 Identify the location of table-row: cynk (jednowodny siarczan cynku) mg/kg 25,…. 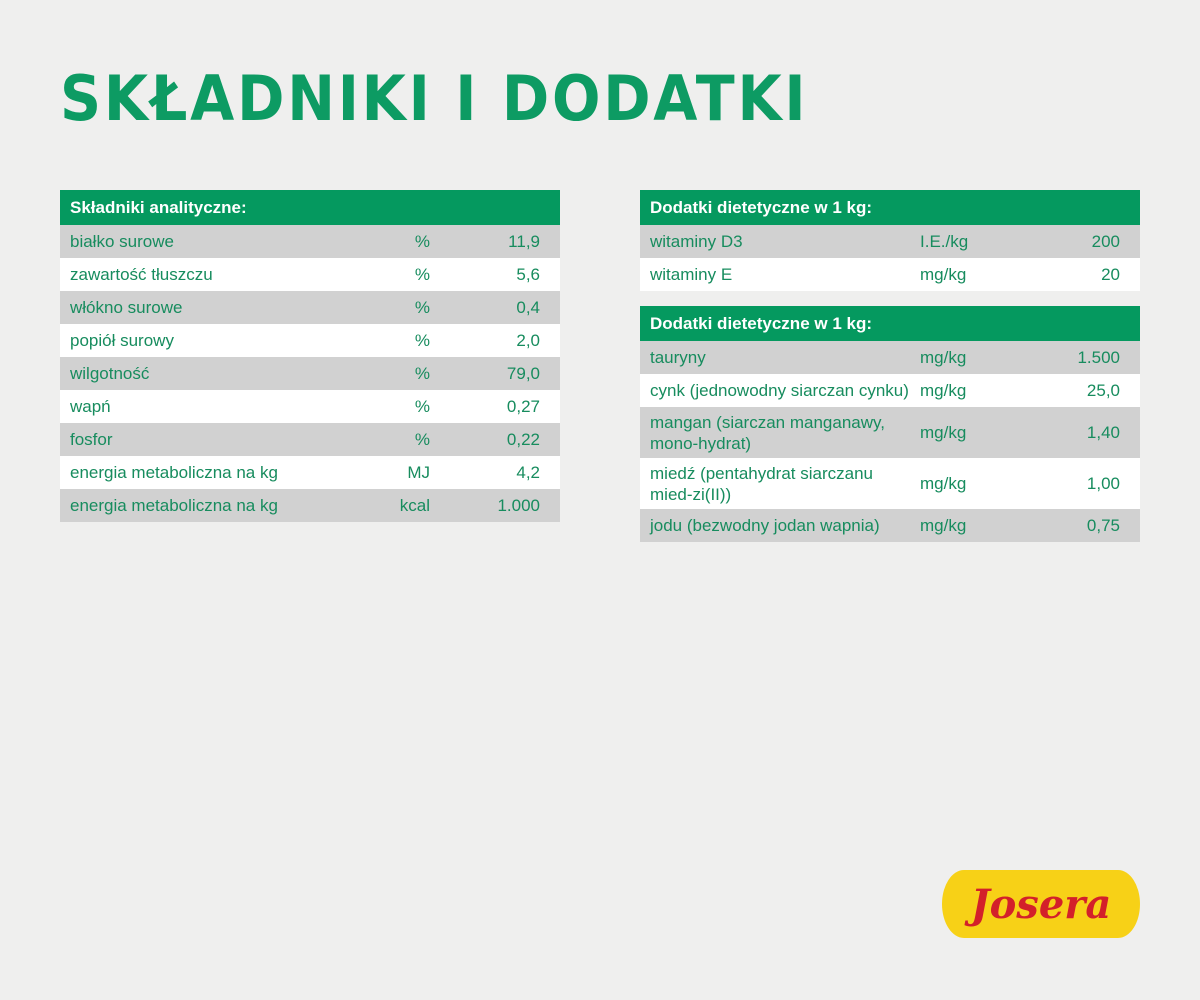
(890, 390).